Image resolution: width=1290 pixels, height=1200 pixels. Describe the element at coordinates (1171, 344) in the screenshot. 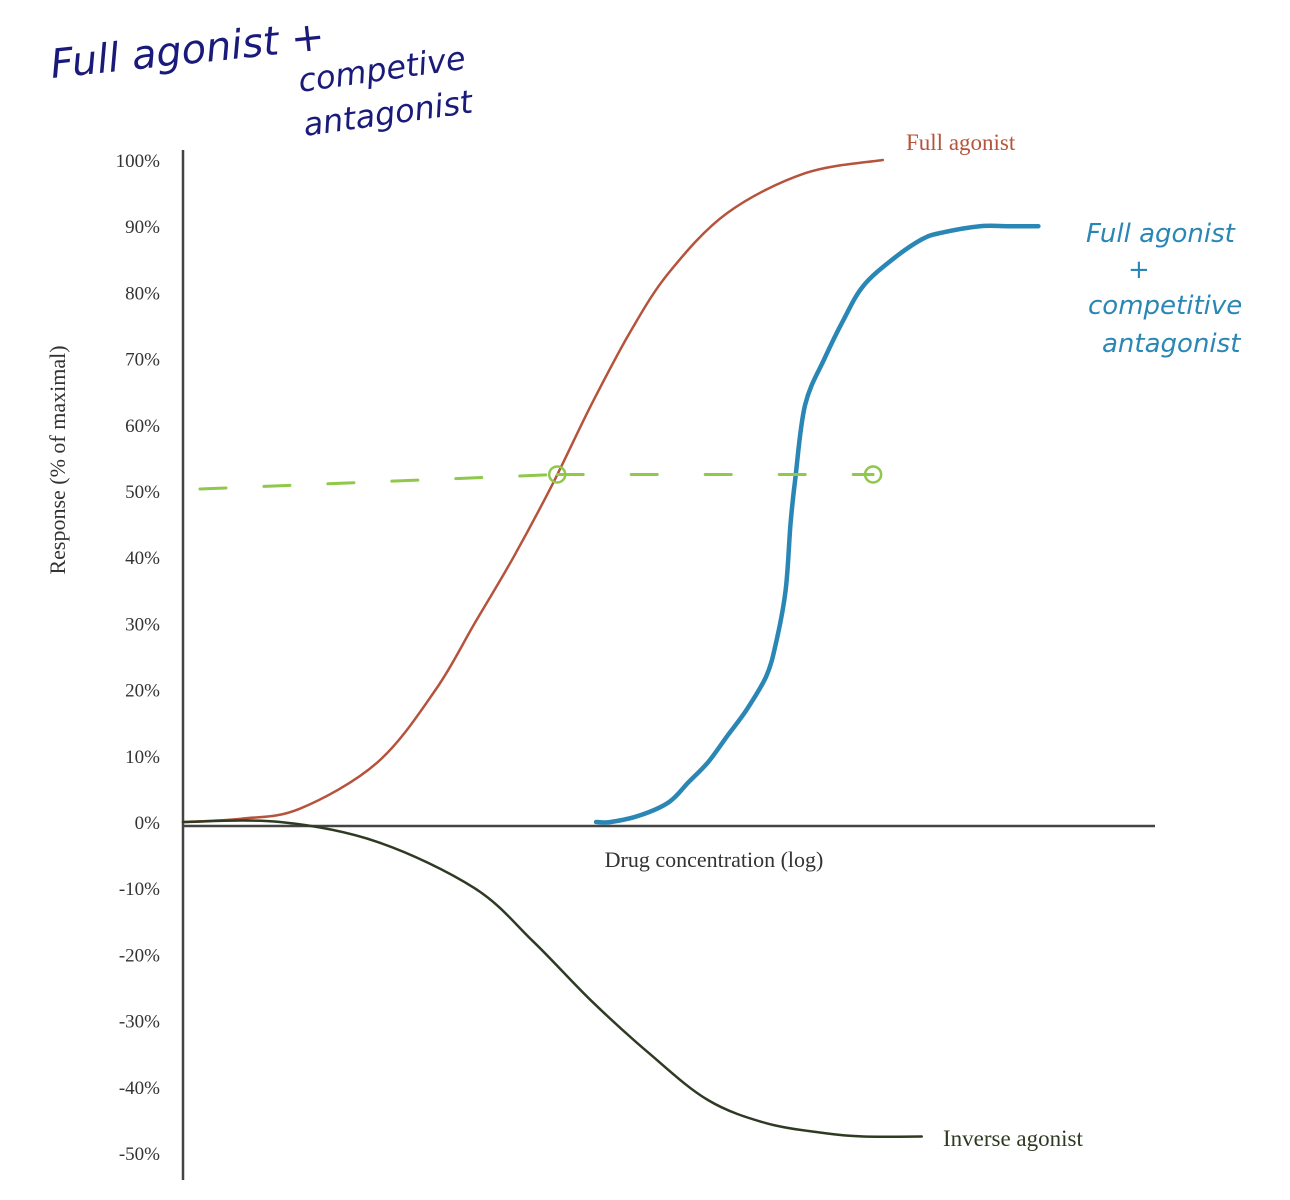

I see `handwritten-blue-label-line-4: antagonist` at that location.